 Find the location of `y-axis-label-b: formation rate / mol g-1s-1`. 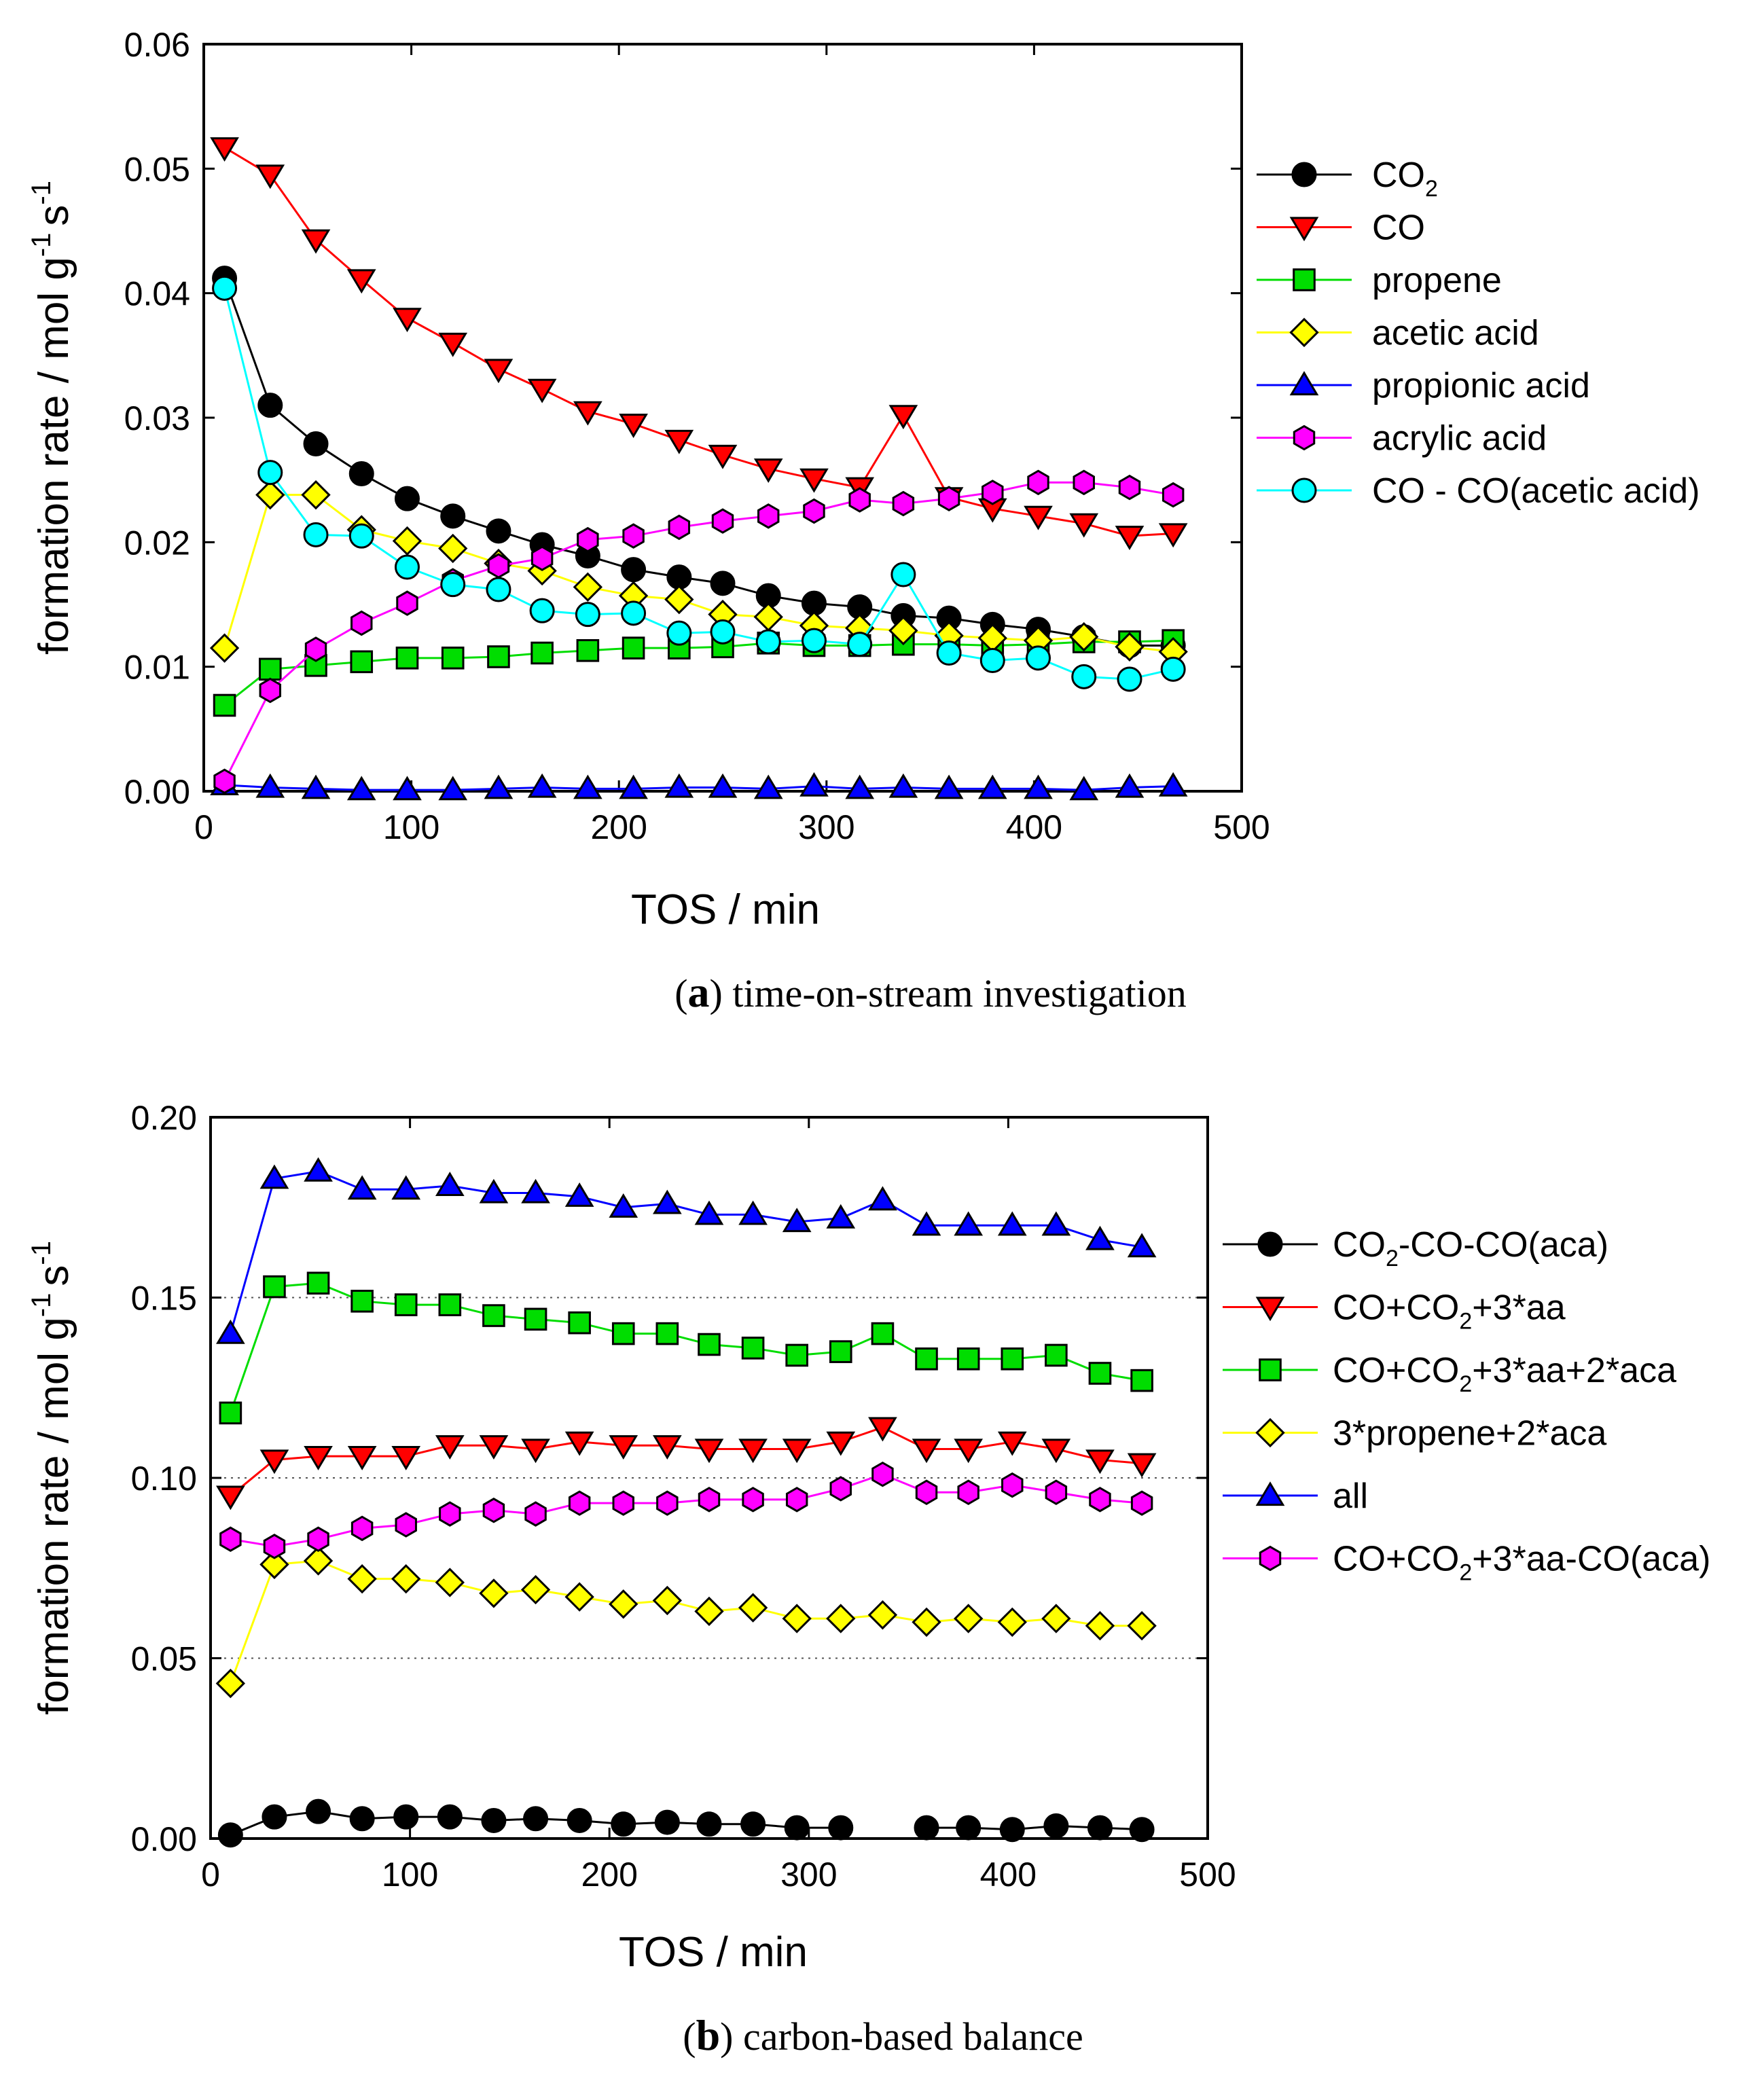

y-axis-label-b: formation rate / mol g-1s-1 is located at coordinates (51, 1478).